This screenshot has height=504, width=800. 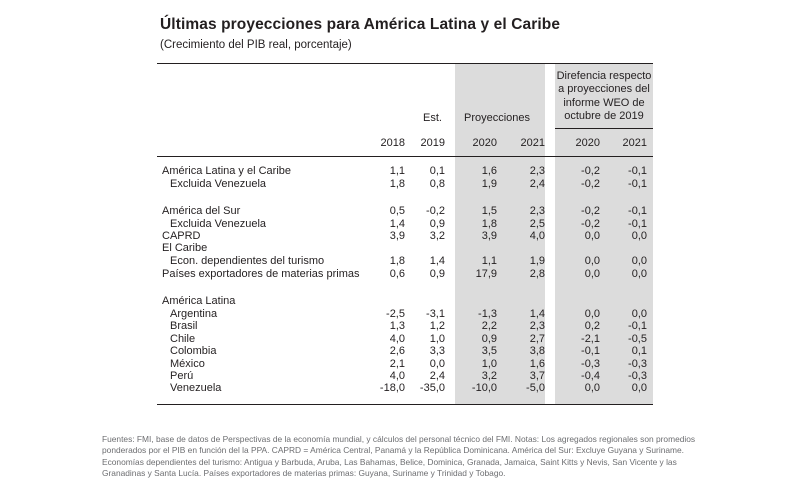 I want to click on table-cell: 3,7, so click(x=537, y=376).